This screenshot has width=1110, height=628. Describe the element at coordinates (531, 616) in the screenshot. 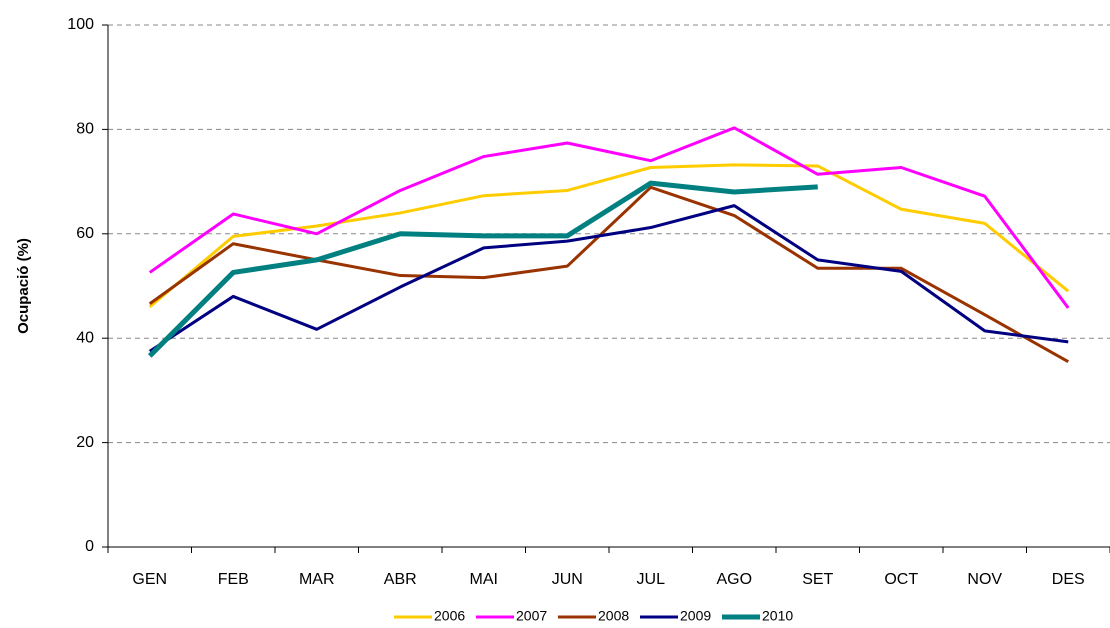

I see `legend-label: 2007` at that location.